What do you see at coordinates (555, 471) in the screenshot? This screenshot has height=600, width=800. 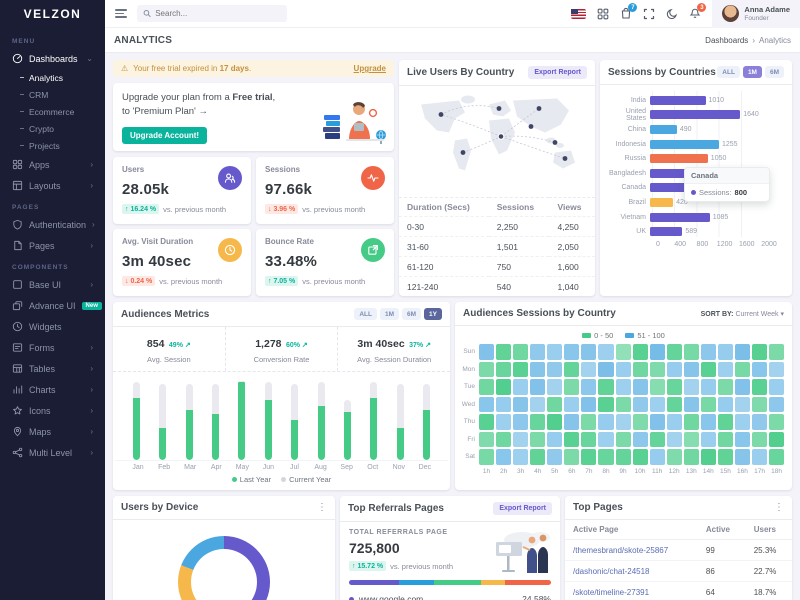 I see `heatmap-col-label: 5h` at bounding box center [555, 471].